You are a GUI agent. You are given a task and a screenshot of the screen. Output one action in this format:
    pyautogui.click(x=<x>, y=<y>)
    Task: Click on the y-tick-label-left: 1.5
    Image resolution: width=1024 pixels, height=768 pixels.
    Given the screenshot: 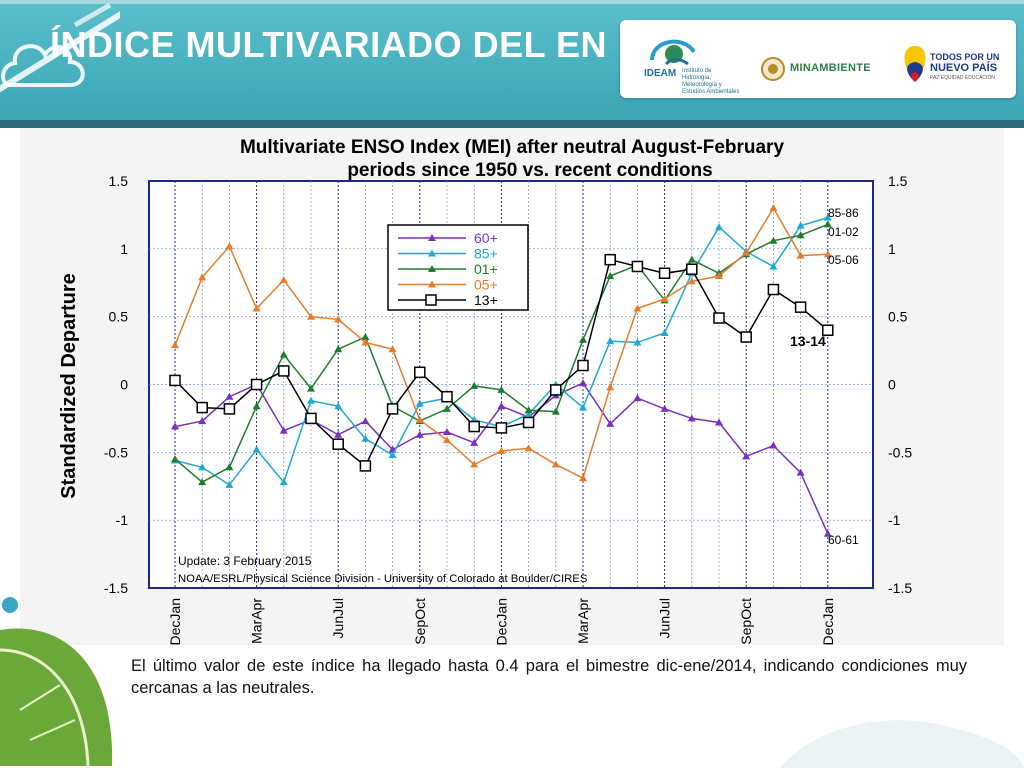 What is the action you would take?
    pyautogui.click(x=119, y=181)
    